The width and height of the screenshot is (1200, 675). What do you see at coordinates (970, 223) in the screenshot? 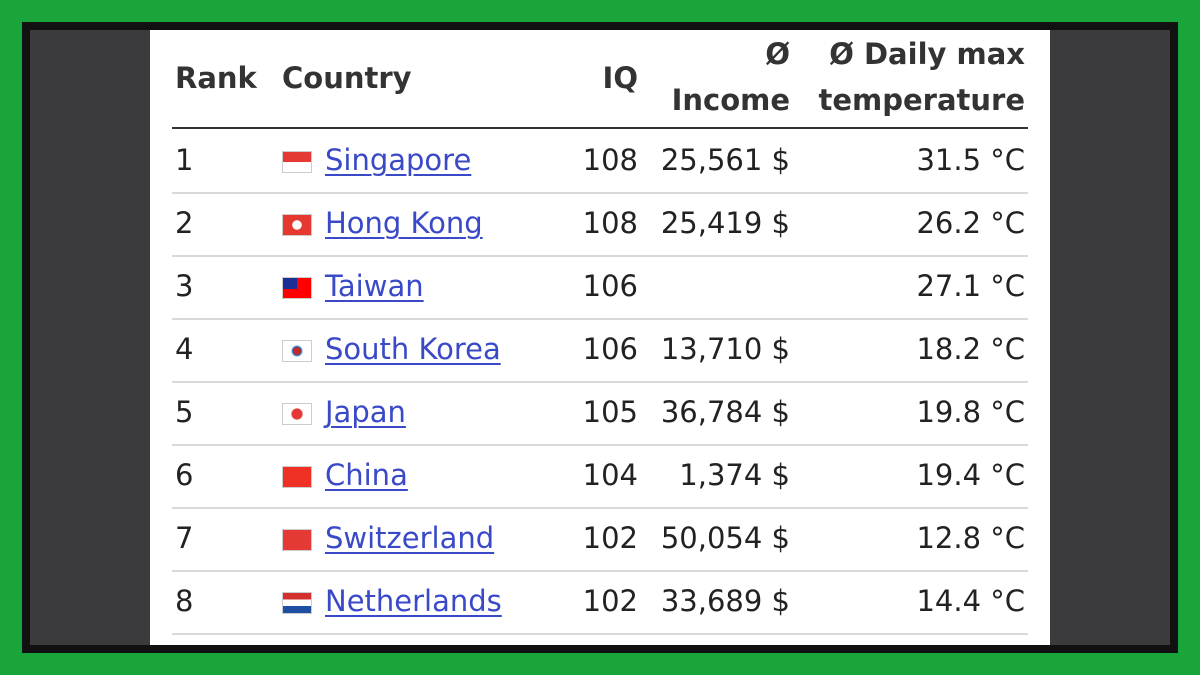
I see `temperature-cell: 26.2 °C` at bounding box center [970, 223].